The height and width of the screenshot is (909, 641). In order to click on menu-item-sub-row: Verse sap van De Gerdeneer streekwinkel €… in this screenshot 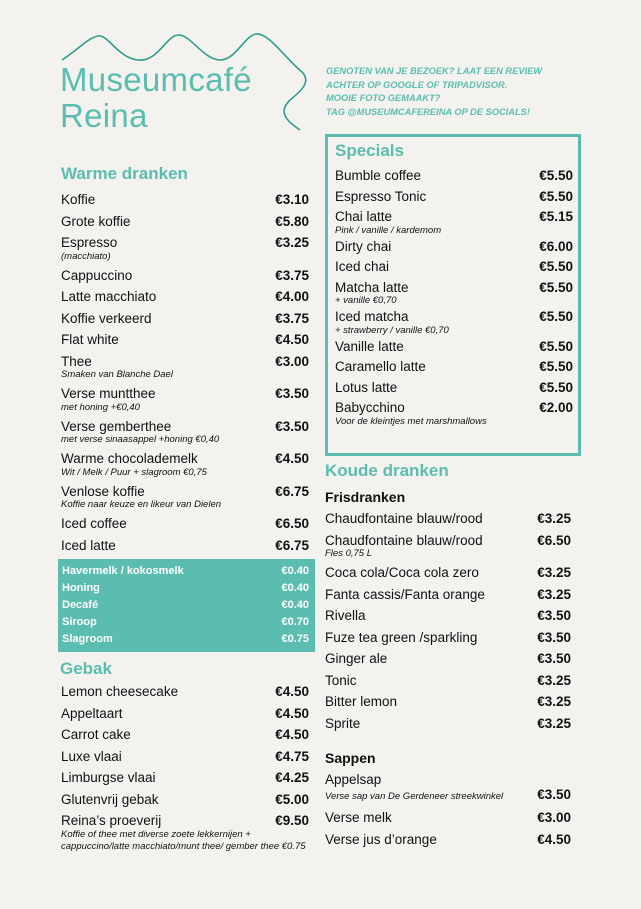, I will do `click(448, 796)`.